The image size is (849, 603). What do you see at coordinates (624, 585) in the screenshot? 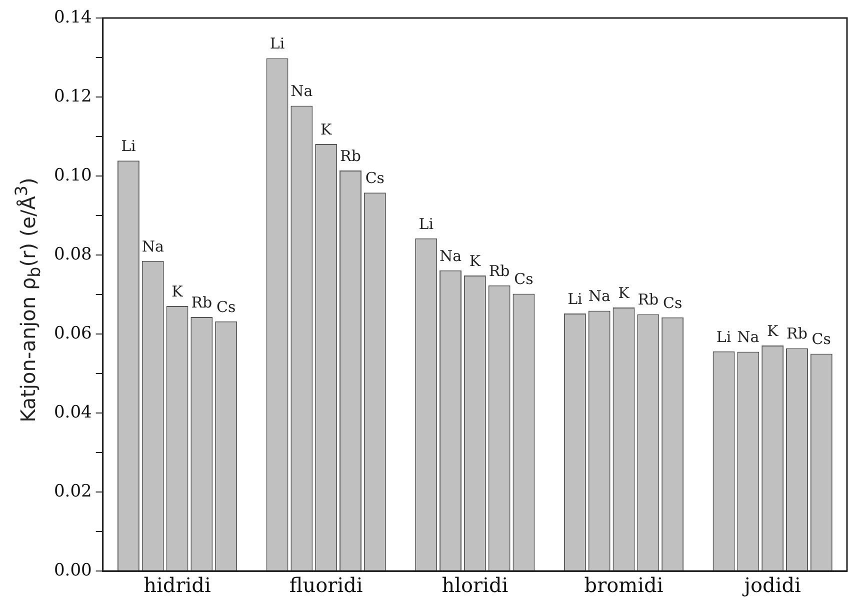
I see `x-tick-label: bromidi` at bounding box center [624, 585].